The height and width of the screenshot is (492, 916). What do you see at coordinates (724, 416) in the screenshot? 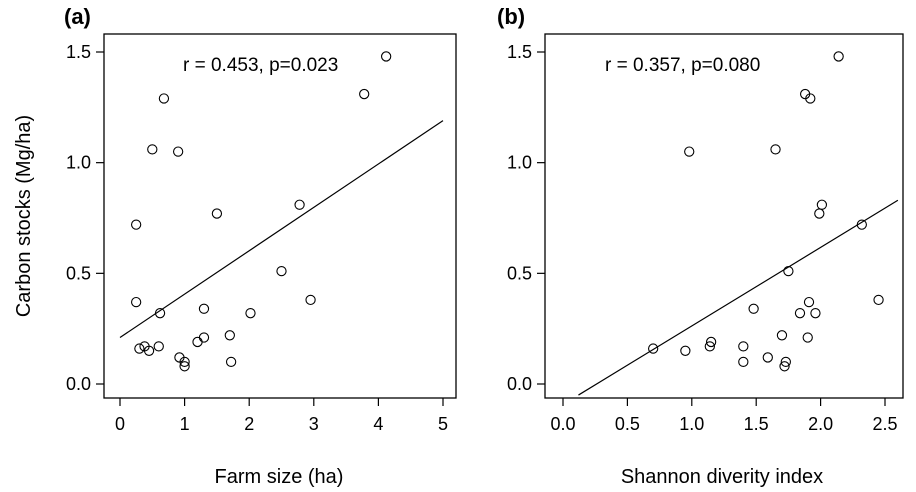
I see `panel-b-x-axis: 0.0 0.5 1.0 1.5 2.0 2.5` at bounding box center [724, 416].